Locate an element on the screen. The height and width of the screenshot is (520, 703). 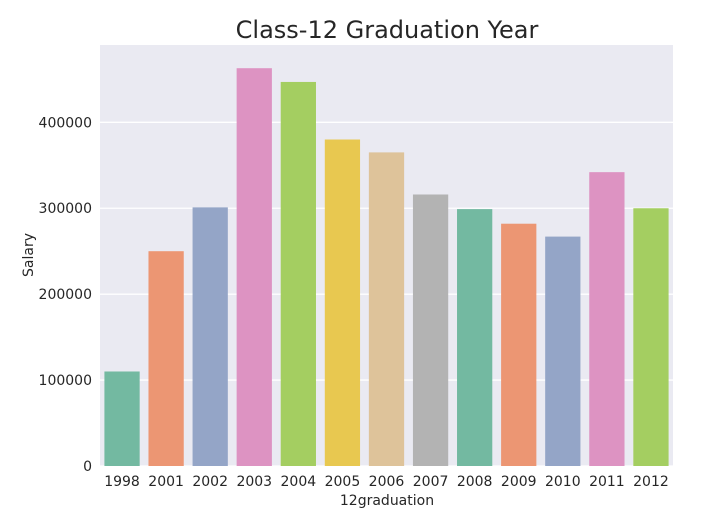
y-axis-label: Salary is located at coordinates (29, 255).